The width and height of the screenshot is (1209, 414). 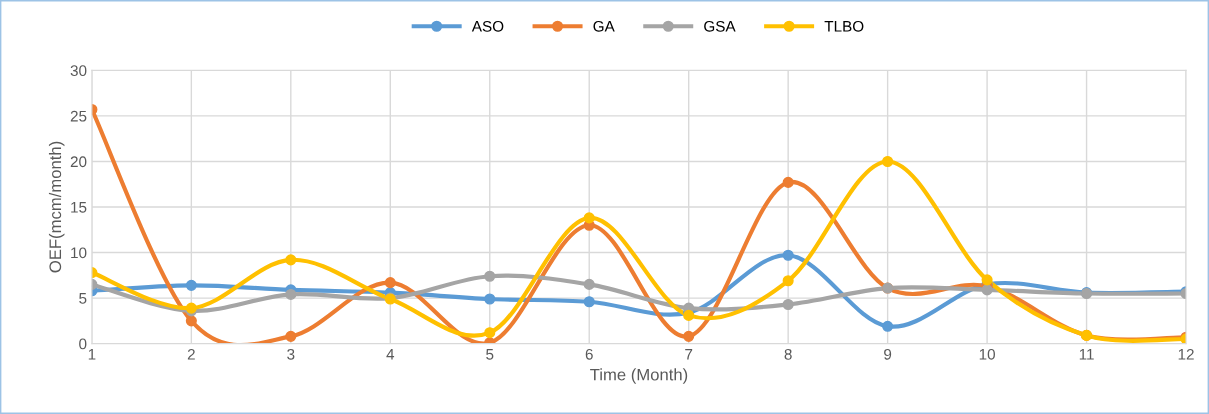 I want to click on x-tick-label: 7, so click(x=689, y=354).